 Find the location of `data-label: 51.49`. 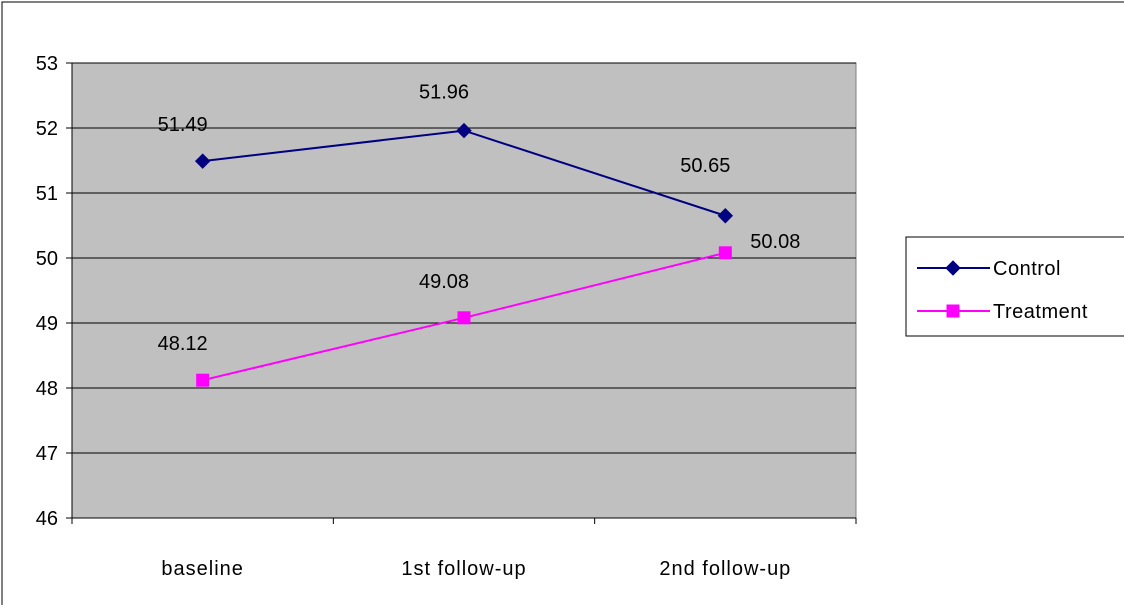

data-label: 51.49 is located at coordinates (183, 125).